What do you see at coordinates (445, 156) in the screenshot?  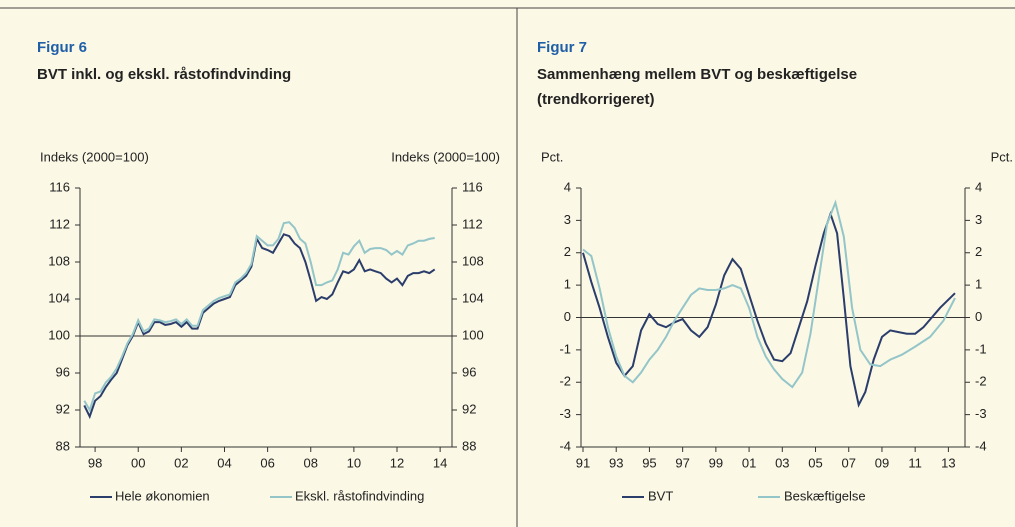 I see `y2-axis-label: Indeks (2000=100)` at bounding box center [445, 156].